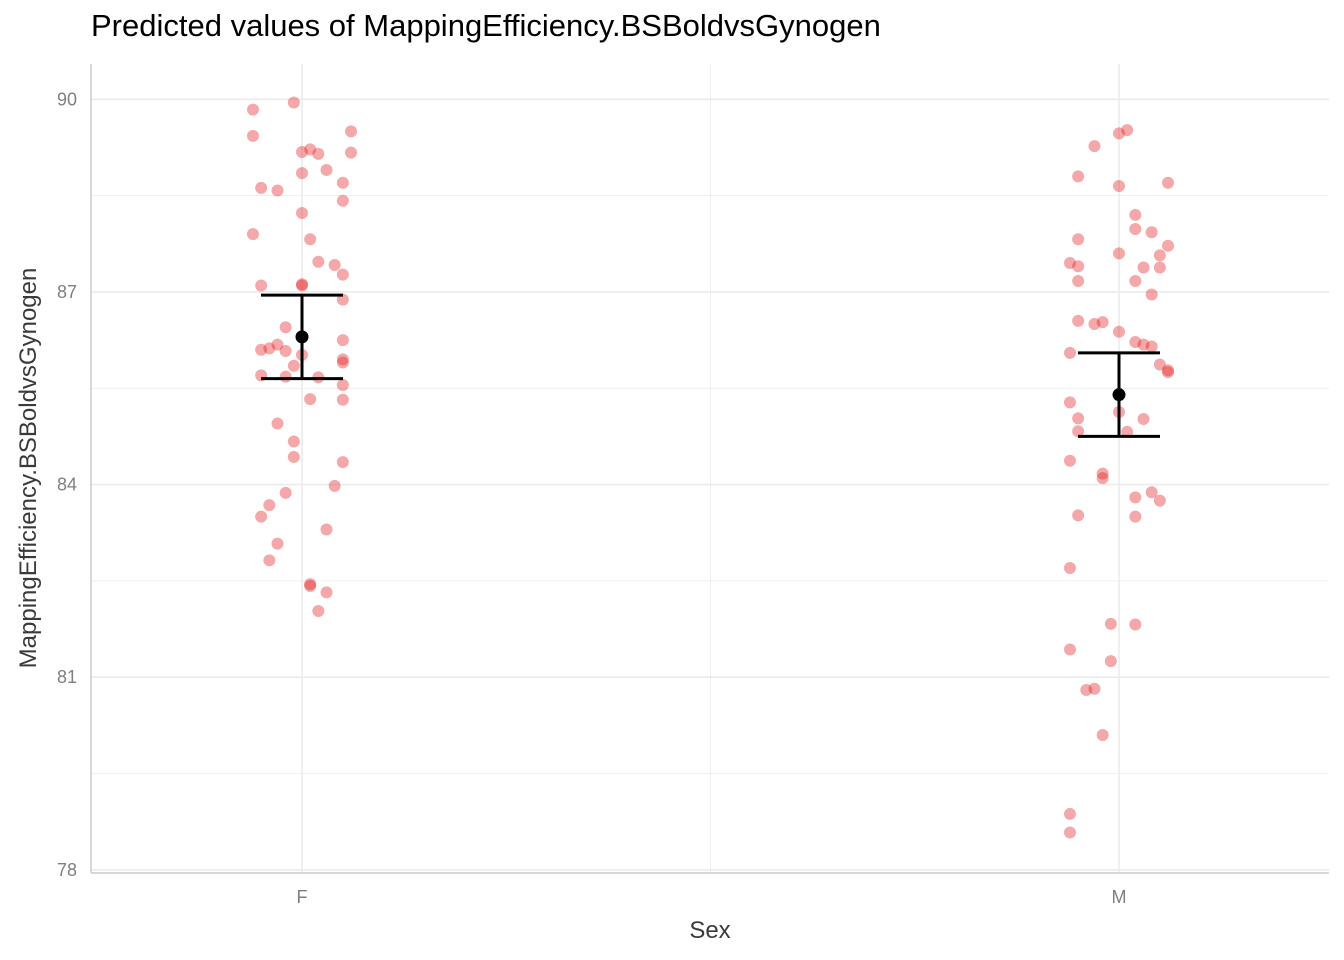 The image size is (1344, 960). What do you see at coordinates (302, 897) in the screenshot?
I see `x-tick-label: F` at bounding box center [302, 897].